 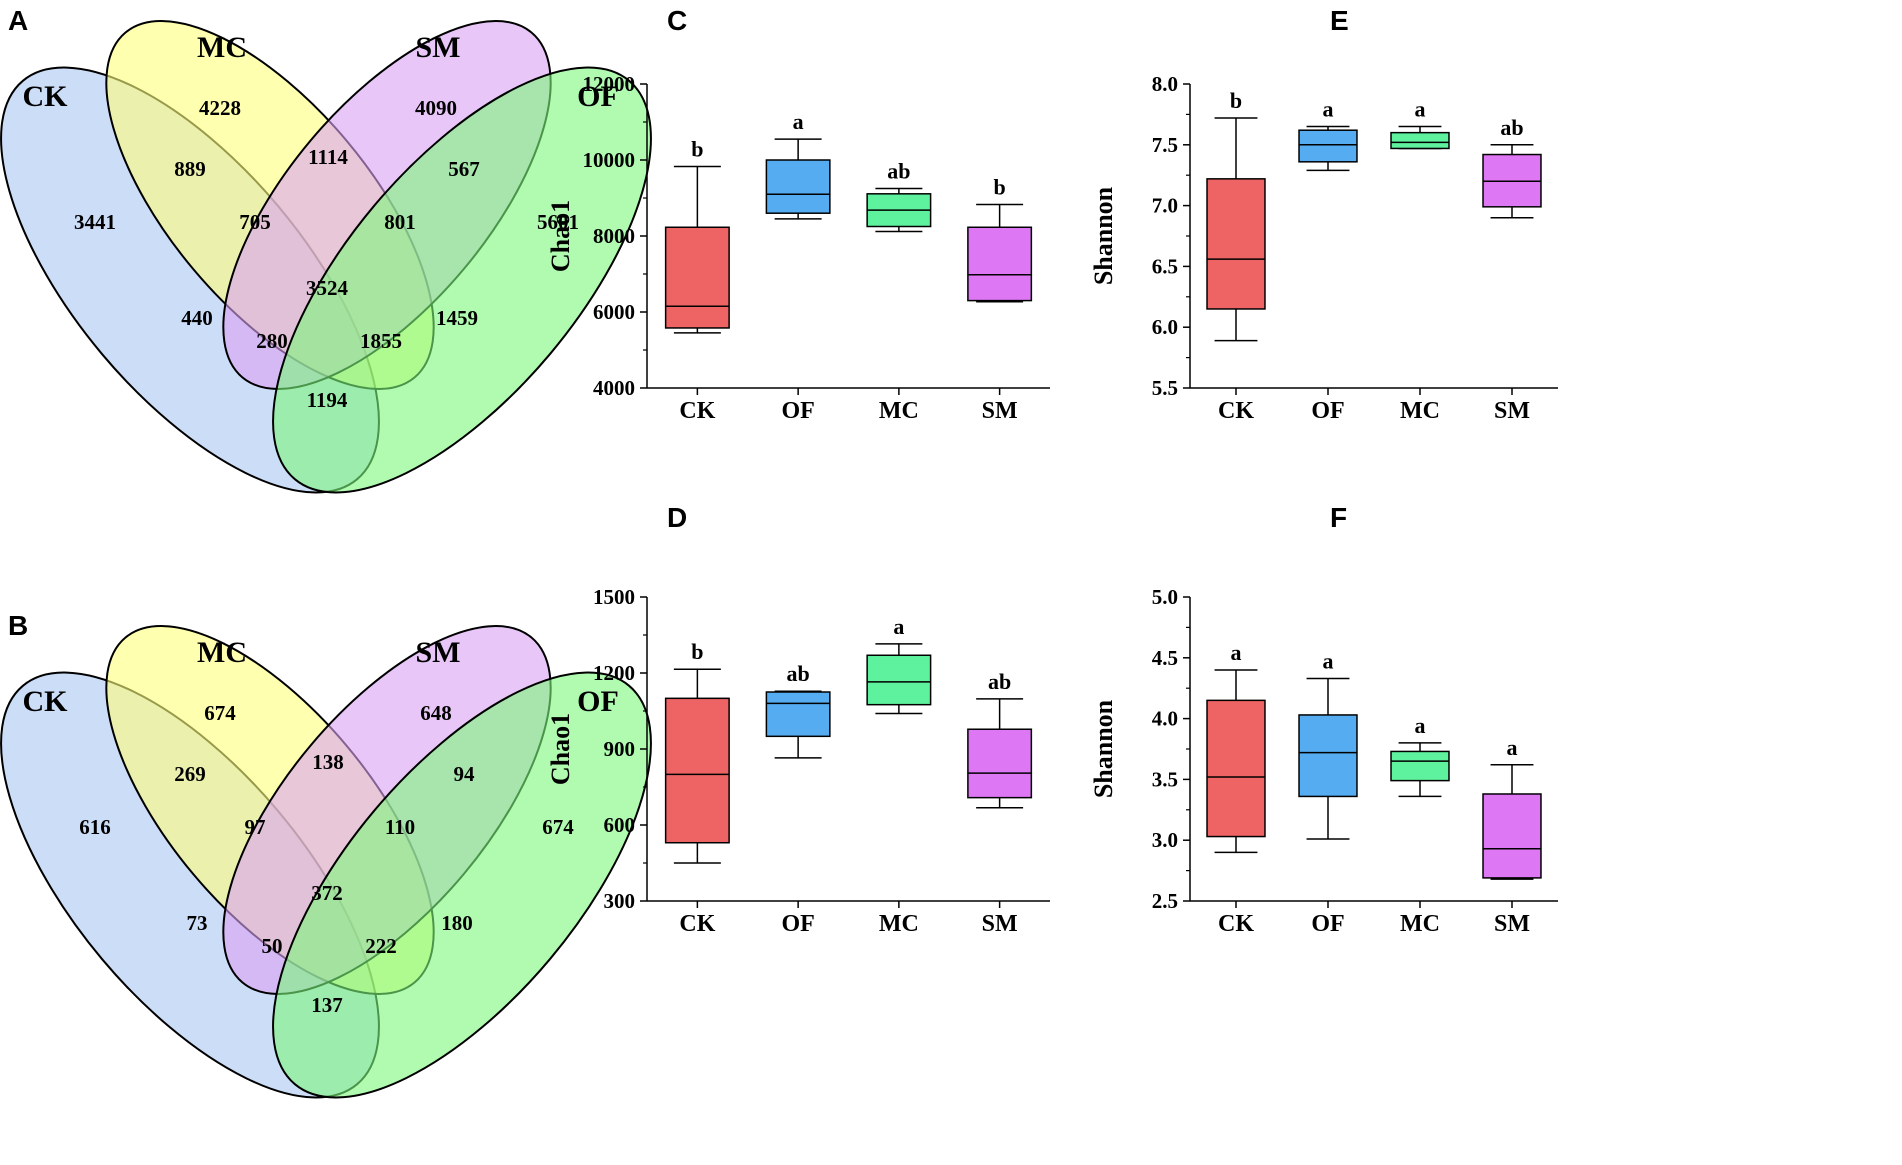 What do you see at coordinates (381, 341) in the screenshot?
I see `venn-region-ck-mc-of: 1855` at bounding box center [381, 341].